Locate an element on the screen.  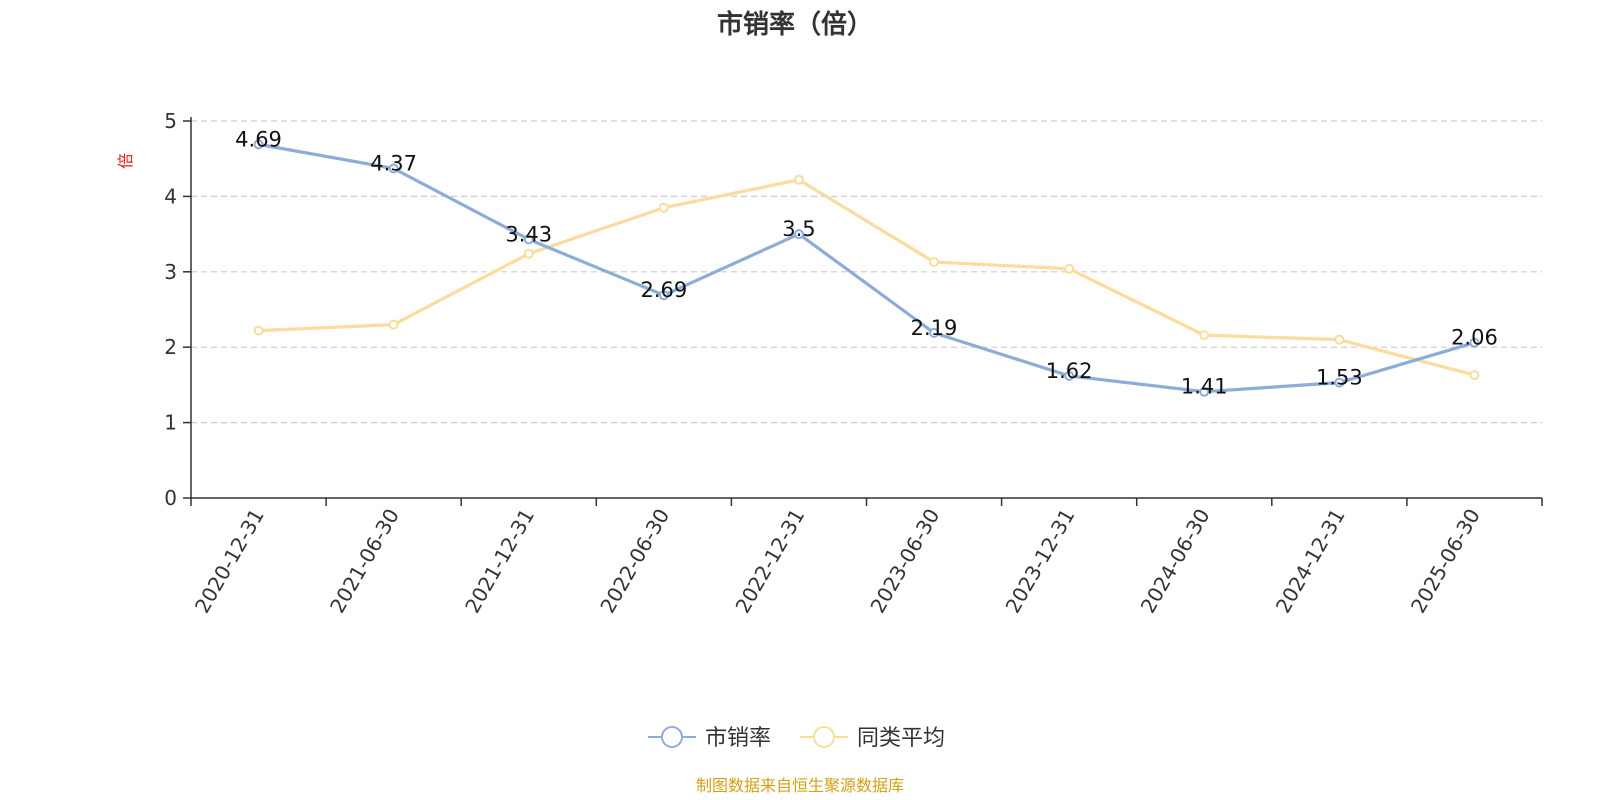
legend-label: 同类平均 is located at coordinates (901, 738).